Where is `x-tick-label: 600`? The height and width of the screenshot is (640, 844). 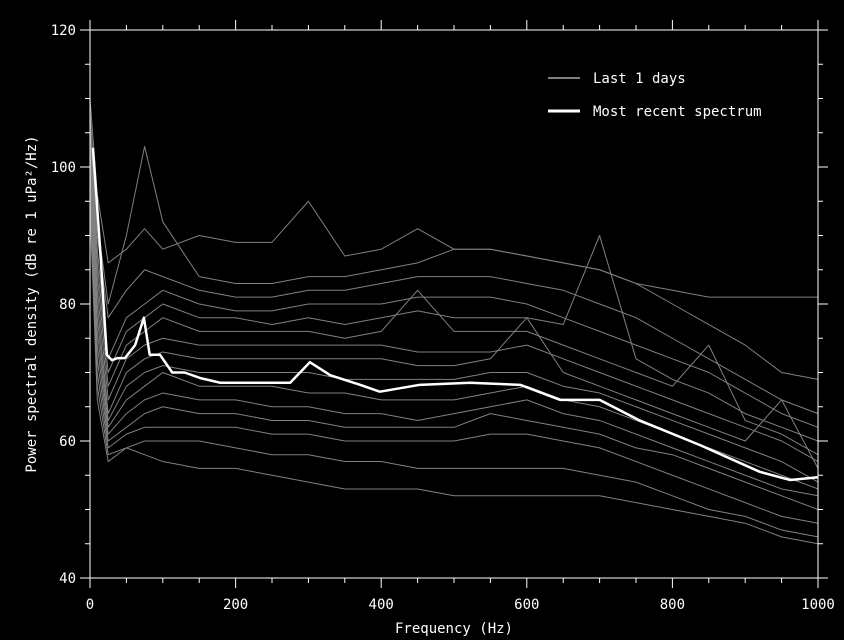 x-tick-label: 600 is located at coordinates (526, 605).